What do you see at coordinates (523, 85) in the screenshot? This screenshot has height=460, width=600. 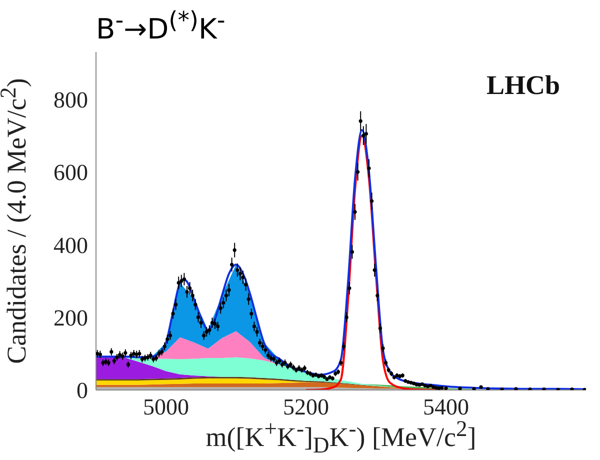 I see `annotation: LHCb` at bounding box center [523, 85].